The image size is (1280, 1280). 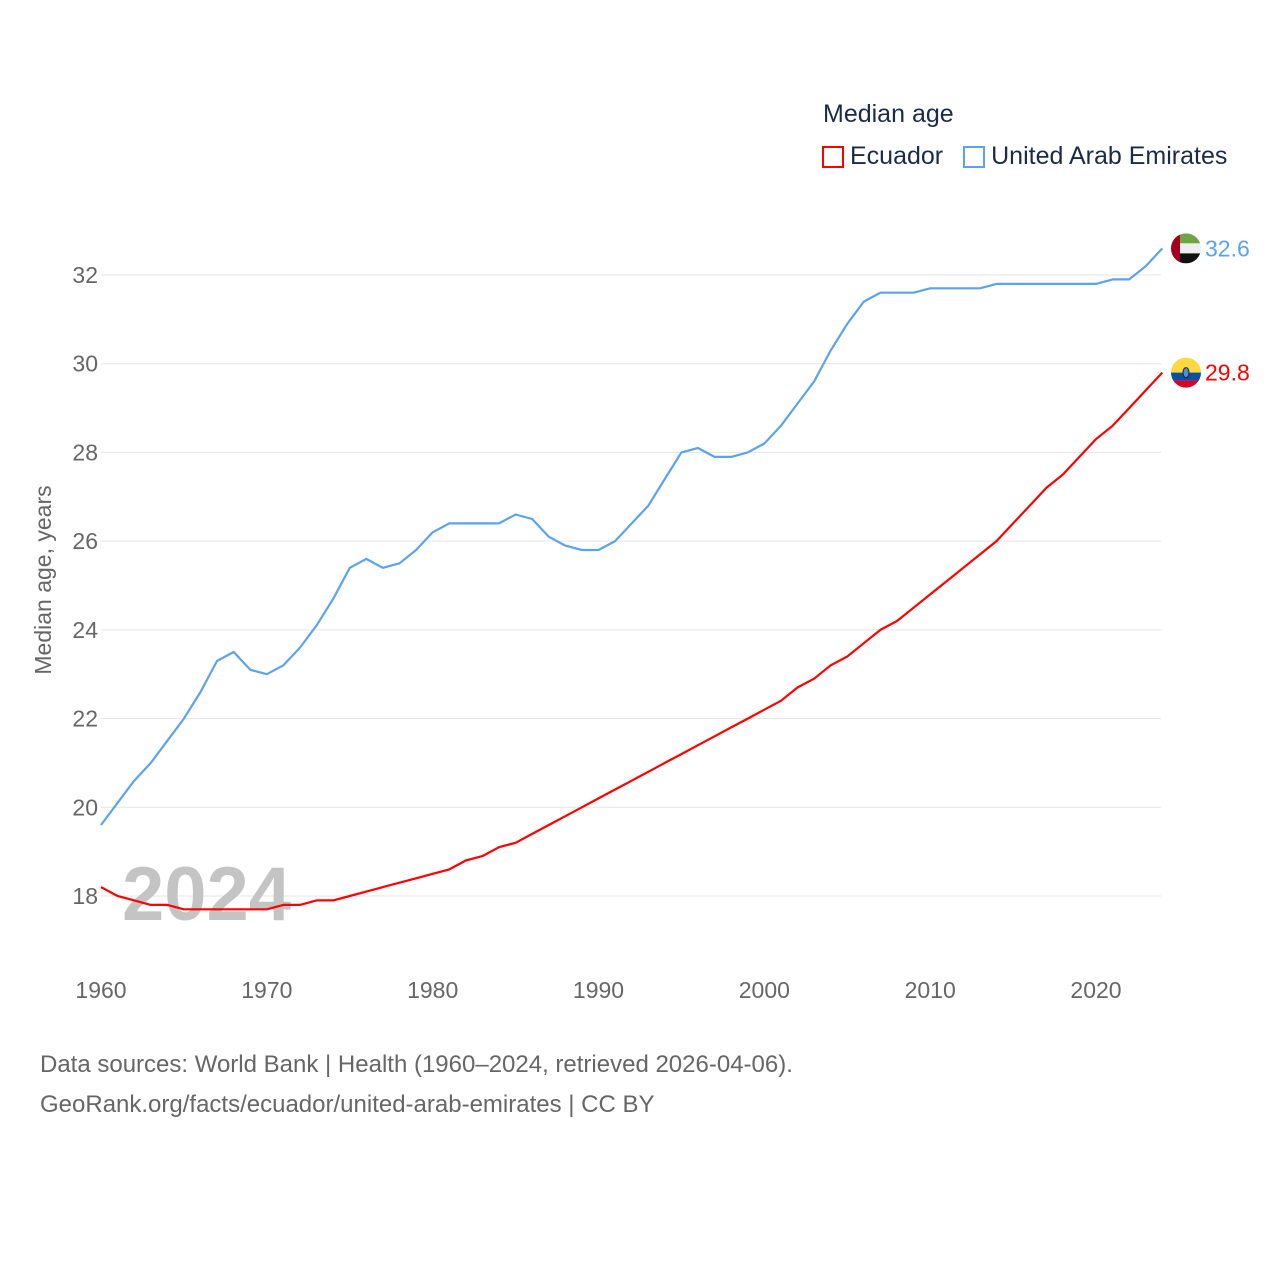 What do you see at coordinates (85, 807) in the screenshot?
I see `y-tick-label: 20` at bounding box center [85, 807].